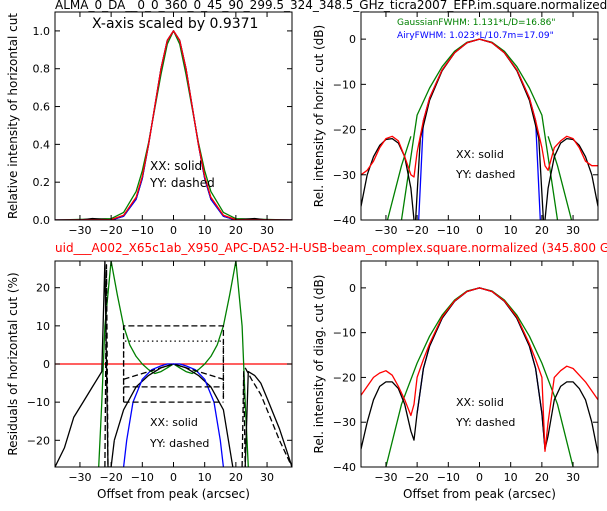  Describe the element at coordinates (175, 24) in the screenshot. I see `annotation-text: X-axis scaled by 0.9371` at that location.